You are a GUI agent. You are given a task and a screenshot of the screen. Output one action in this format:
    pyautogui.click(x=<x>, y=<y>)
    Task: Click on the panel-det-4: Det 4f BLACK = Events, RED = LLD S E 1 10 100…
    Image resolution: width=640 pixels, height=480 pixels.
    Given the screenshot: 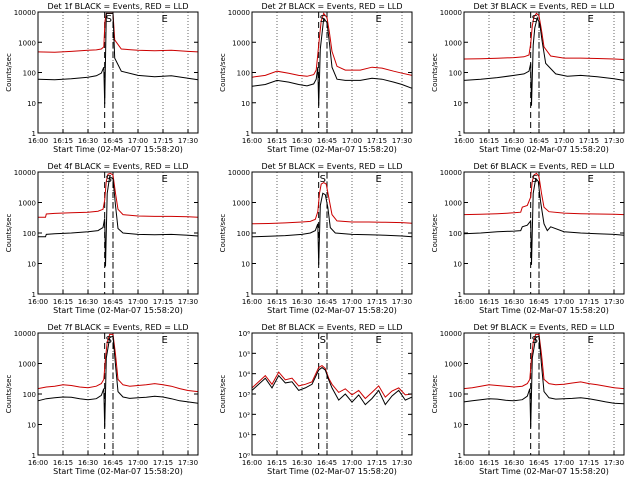 What is the action you would take?
    pyautogui.click(x=102, y=238)
    